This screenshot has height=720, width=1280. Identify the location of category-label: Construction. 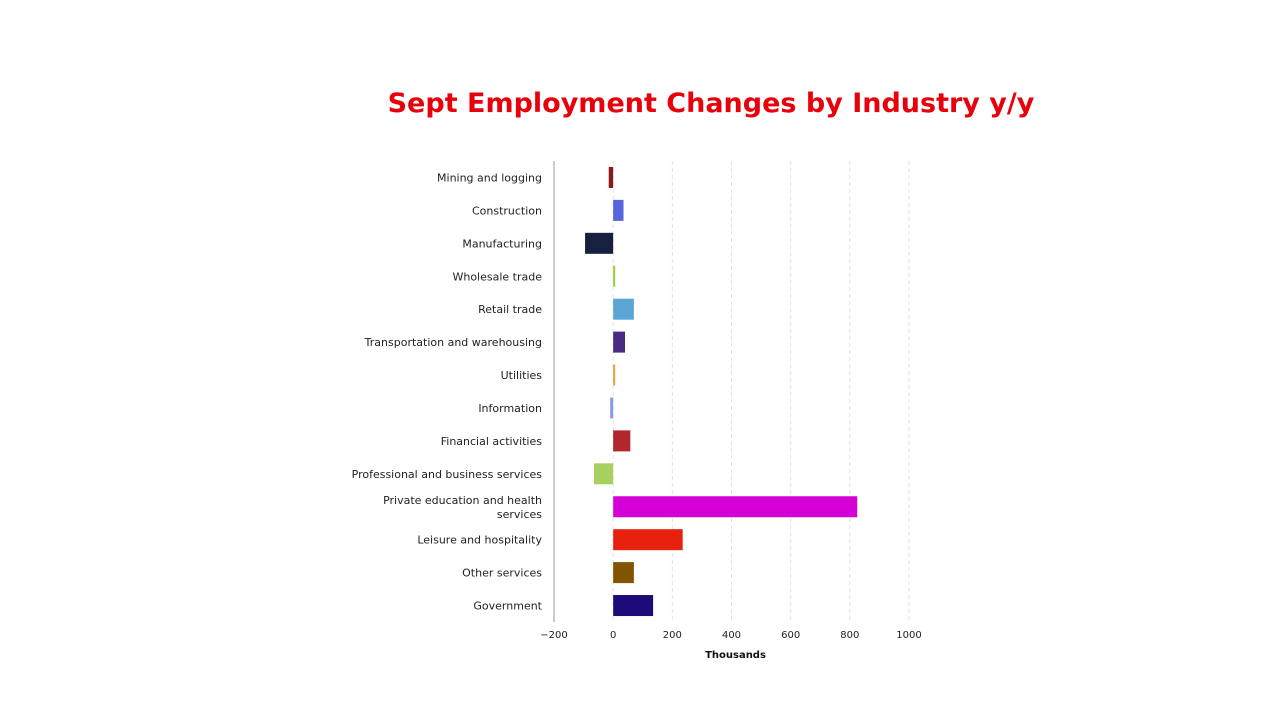
(507, 210).